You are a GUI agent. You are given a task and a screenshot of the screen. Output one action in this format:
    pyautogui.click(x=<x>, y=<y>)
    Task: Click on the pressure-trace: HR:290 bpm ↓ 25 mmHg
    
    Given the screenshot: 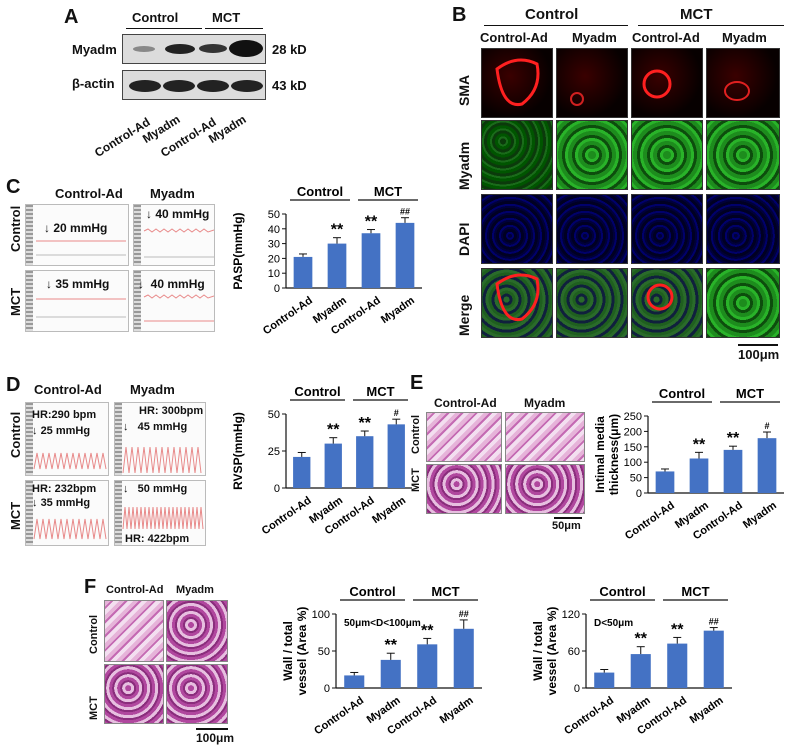 What is the action you would take?
    pyautogui.click(x=67, y=439)
    